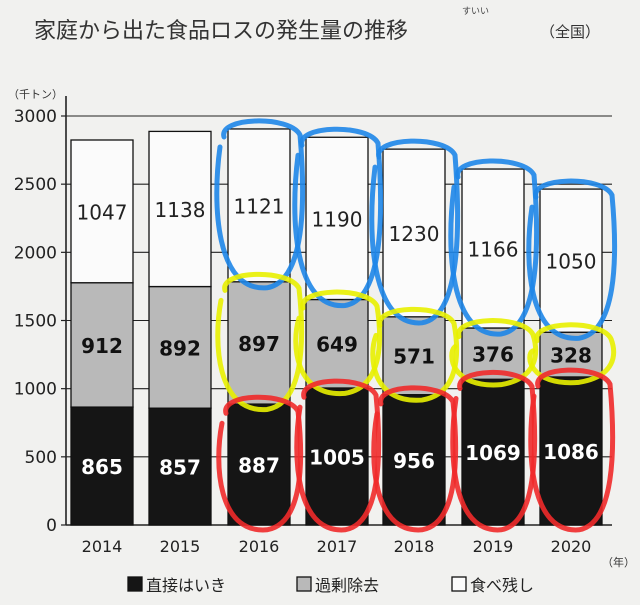 Image resolution: width=640 pixels, height=605 pixels. I want to click on data-label: 649, so click(337, 345).